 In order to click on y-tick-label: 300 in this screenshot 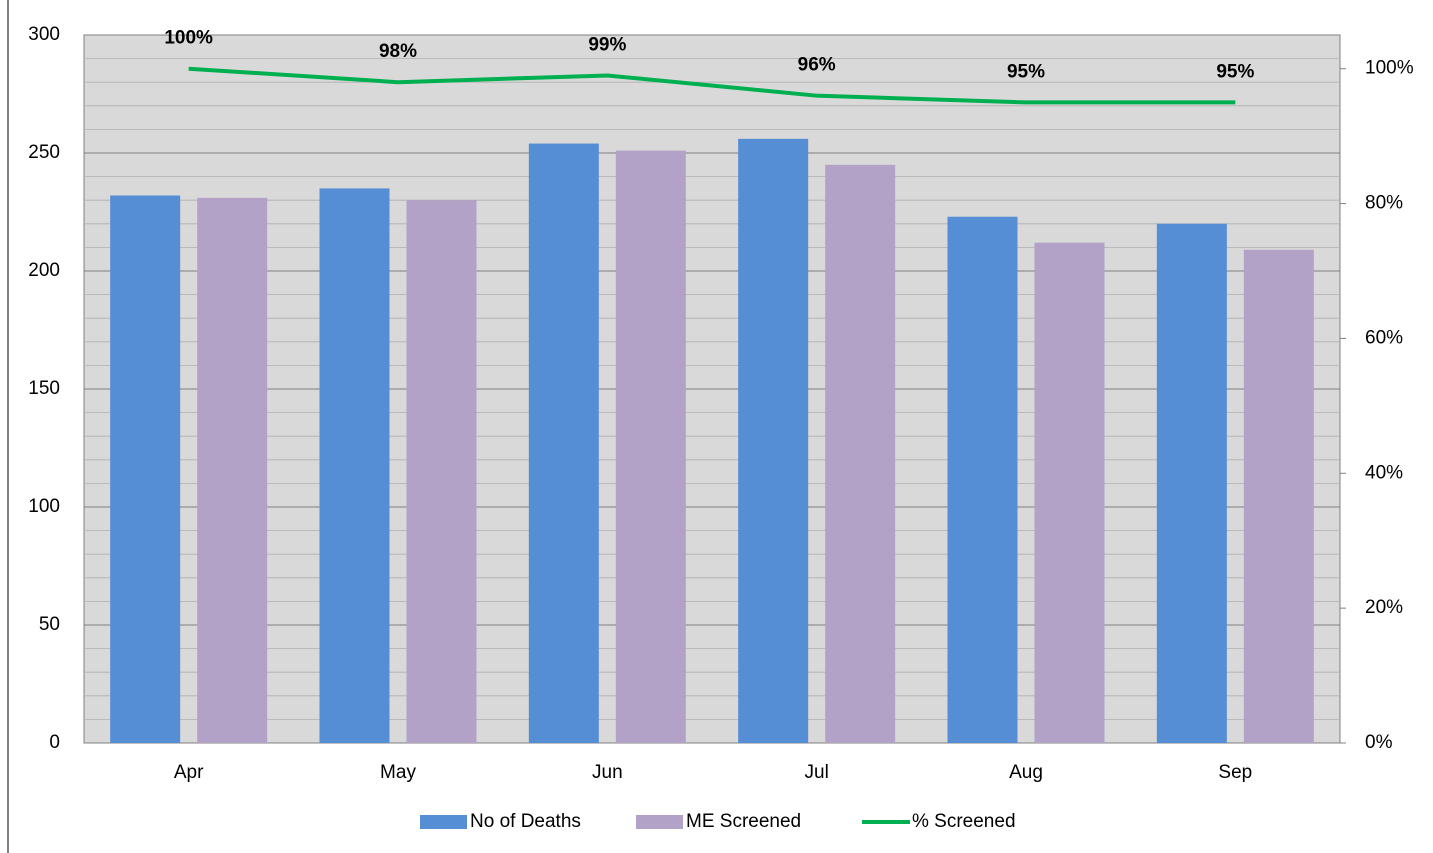, I will do `click(44, 34)`.